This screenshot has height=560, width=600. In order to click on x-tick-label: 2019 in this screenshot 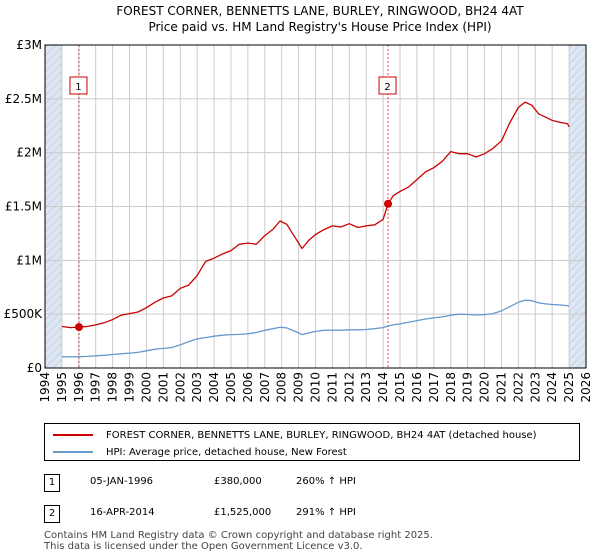, I will do `click(468, 387)`.